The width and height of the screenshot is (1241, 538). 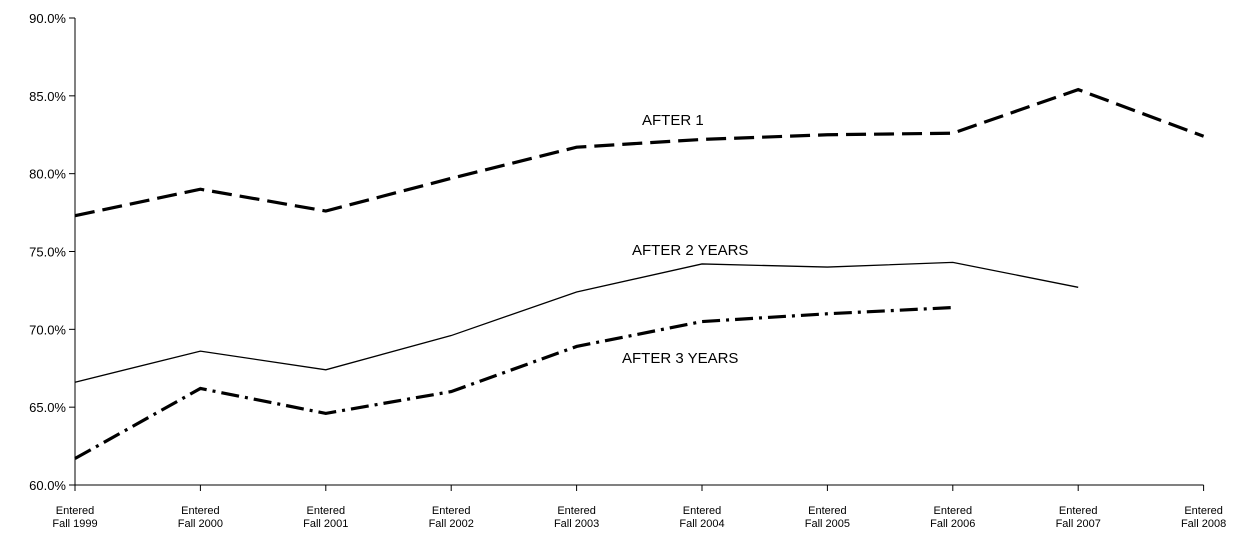 I want to click on x-tick-label: Fall 2004, so click(x=701, y=524).